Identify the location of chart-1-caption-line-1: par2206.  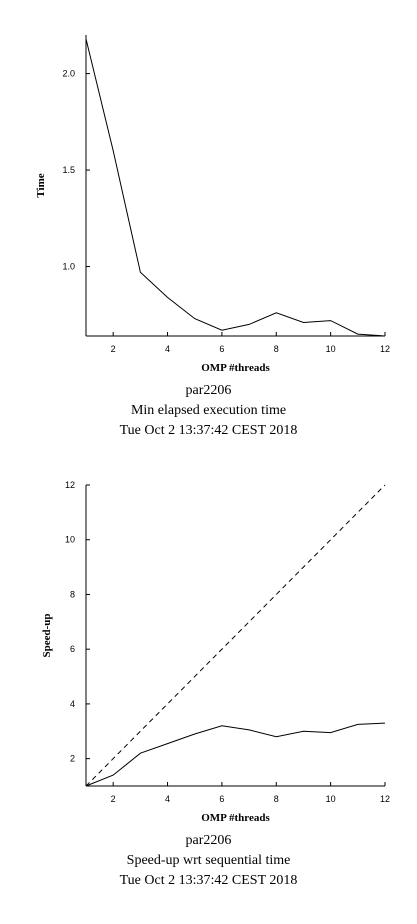
(208, 390).